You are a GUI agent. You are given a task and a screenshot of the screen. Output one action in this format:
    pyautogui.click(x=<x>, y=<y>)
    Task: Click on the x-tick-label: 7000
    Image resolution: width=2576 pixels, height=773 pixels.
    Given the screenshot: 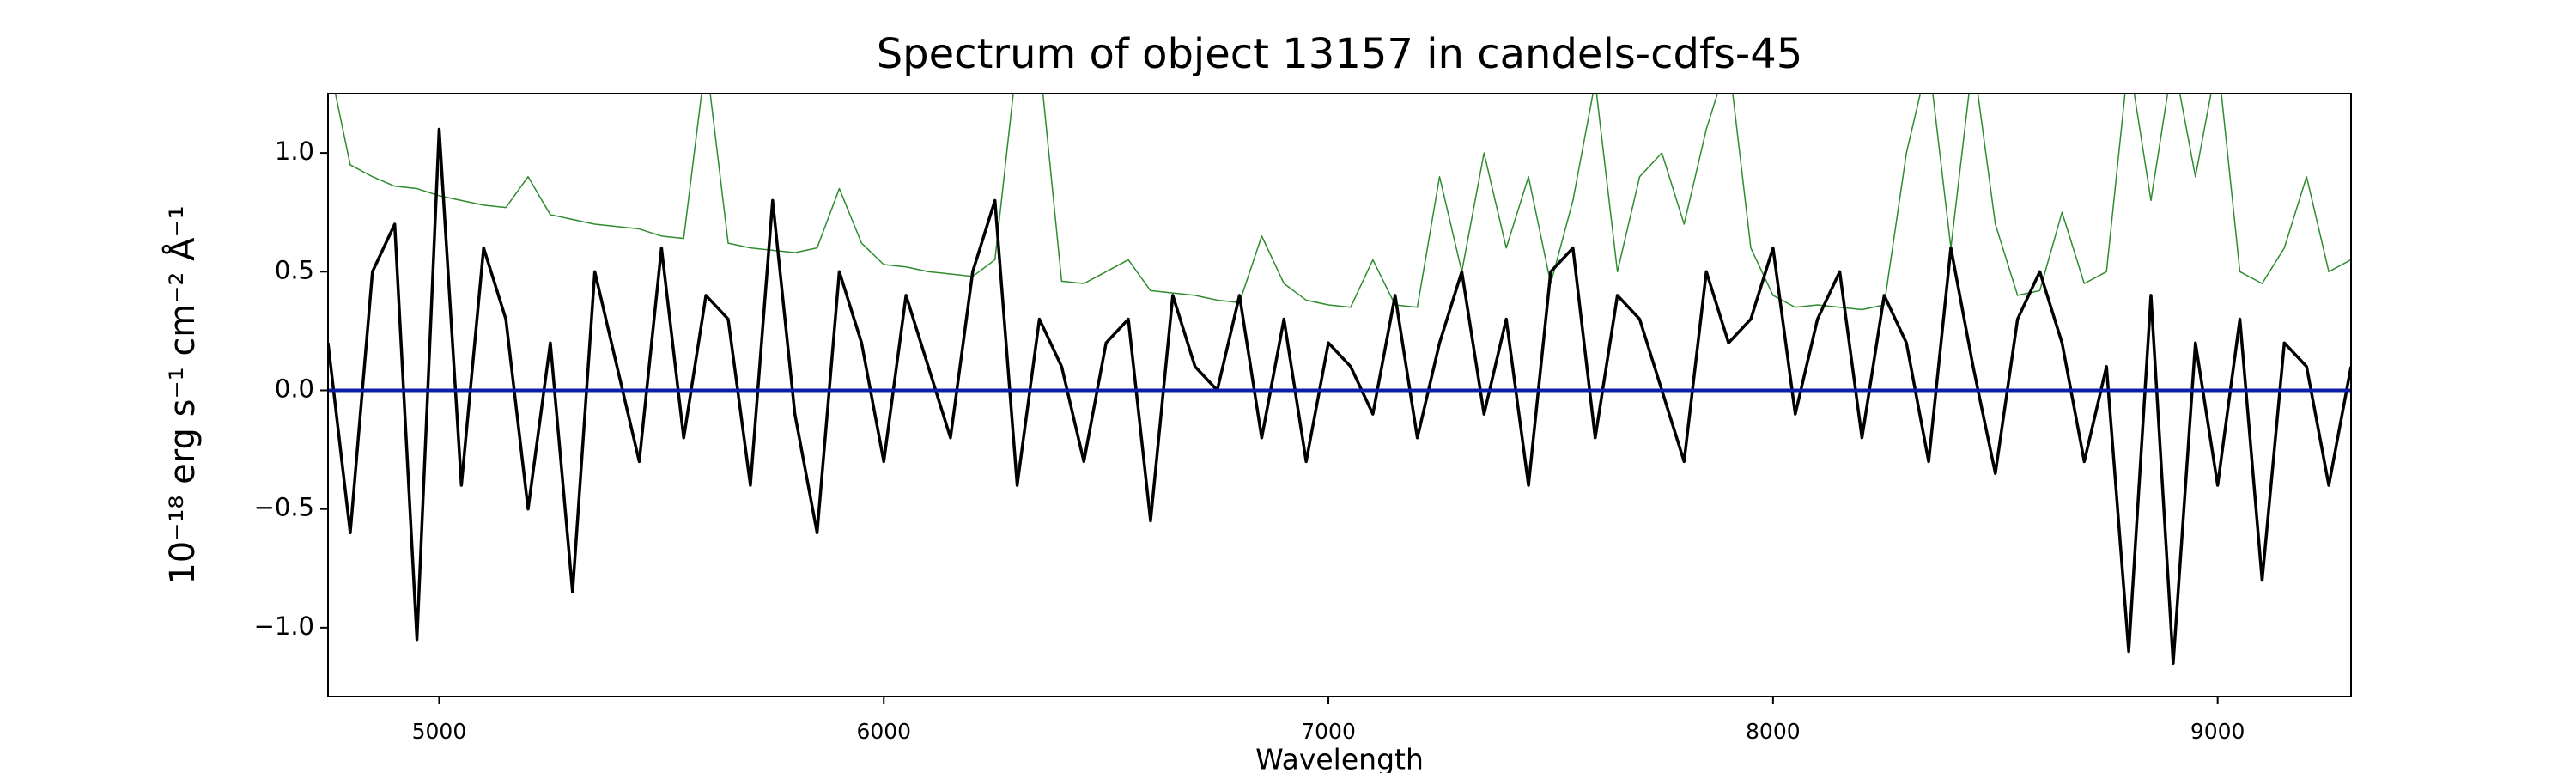 What is the action you would take?
    pyautogui.click(x=1328, y=731)
    